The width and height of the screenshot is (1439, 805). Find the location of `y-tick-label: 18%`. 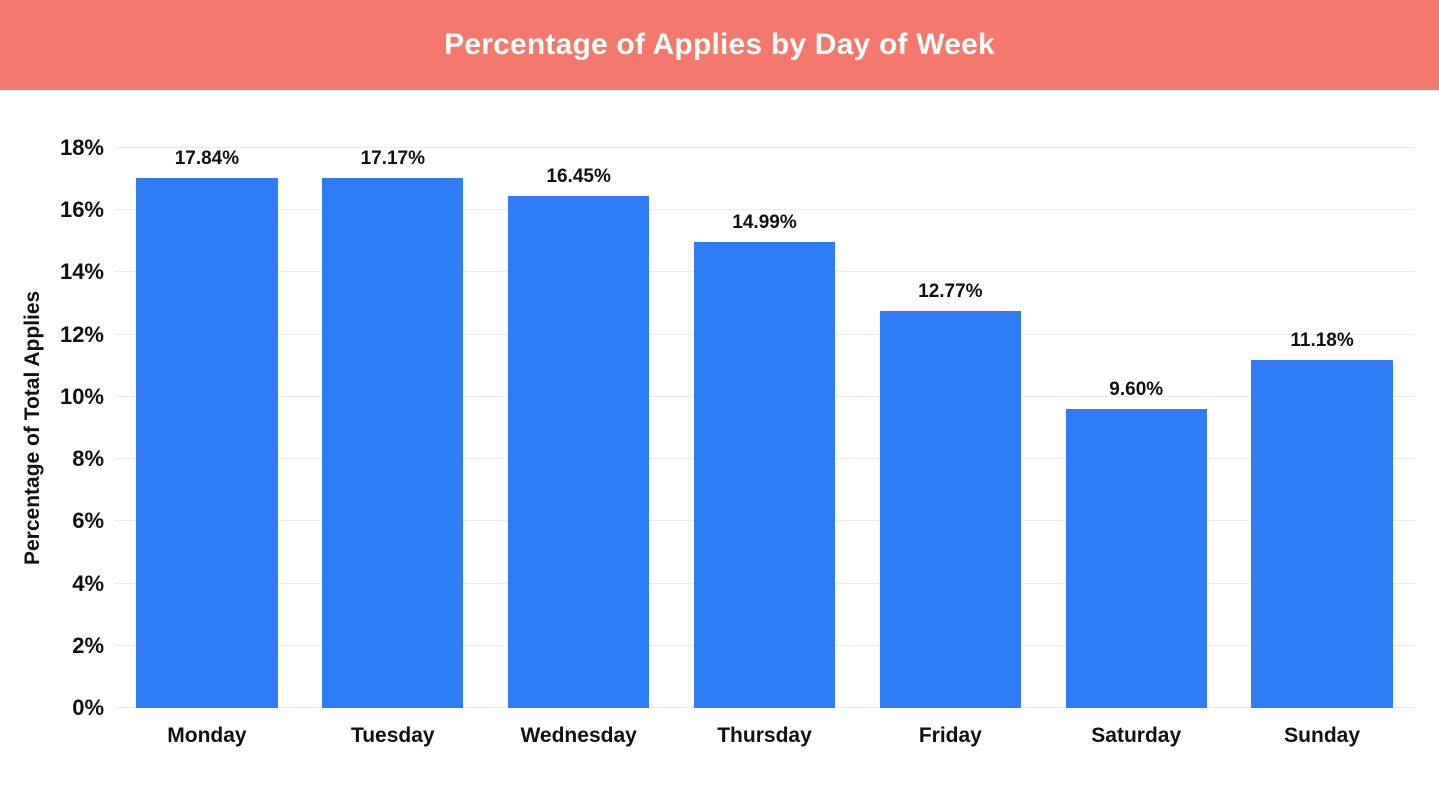

y-tick-label: 18% is located at coordinates (81, 147).